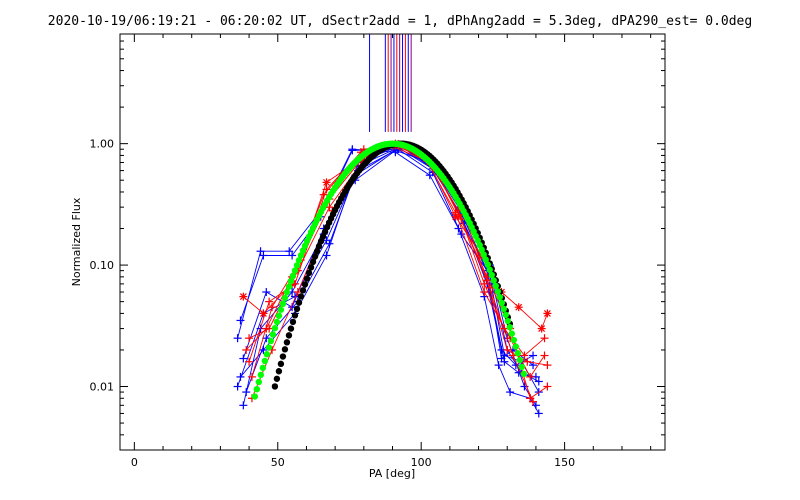 Image resolution: width=800 pixels, height=500 pixels. What do you see at coordinates (134, 462) in the screenshot?
I see `x-tick-label: 0` at bounding box center [134, 462].